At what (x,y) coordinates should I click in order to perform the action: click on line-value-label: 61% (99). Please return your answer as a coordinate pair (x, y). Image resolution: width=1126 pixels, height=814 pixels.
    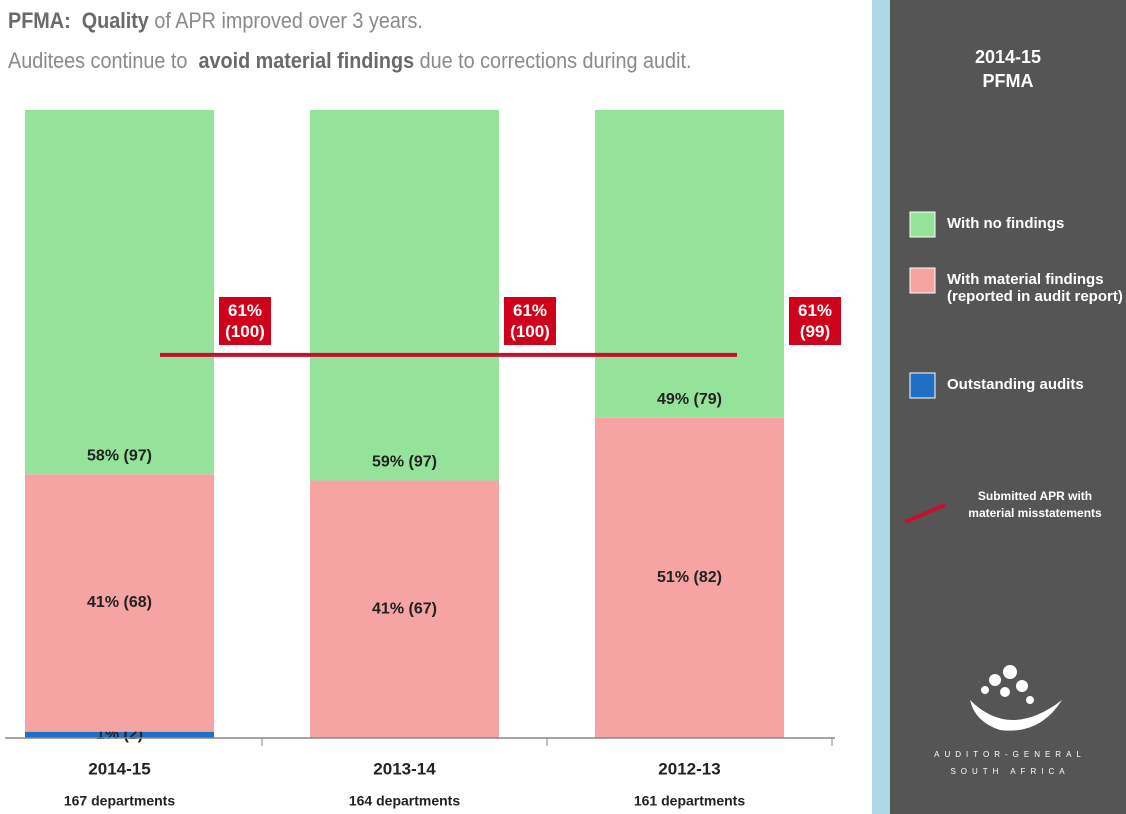
    Looking at the image, I should click on (815, 320).